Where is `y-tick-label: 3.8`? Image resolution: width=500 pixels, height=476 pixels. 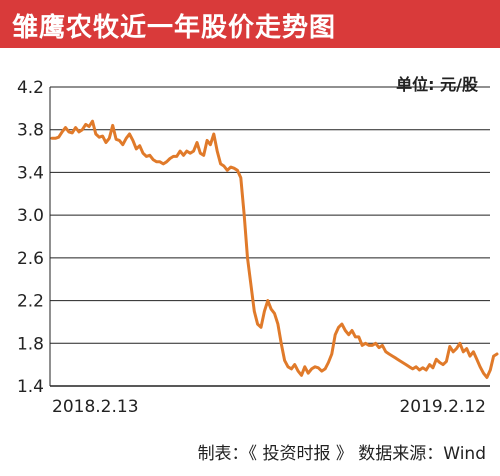 y-tick-label: 3.8 is located at coordinates (30, 131).